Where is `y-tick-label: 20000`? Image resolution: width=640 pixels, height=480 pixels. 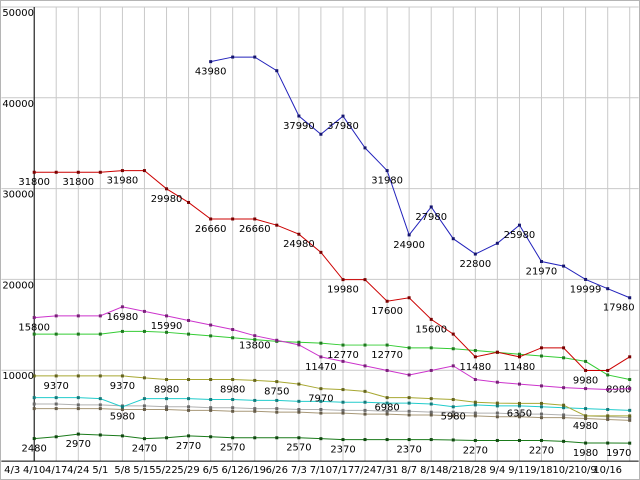 y-tick-label: 20000 is located at coordinates (18, 285).